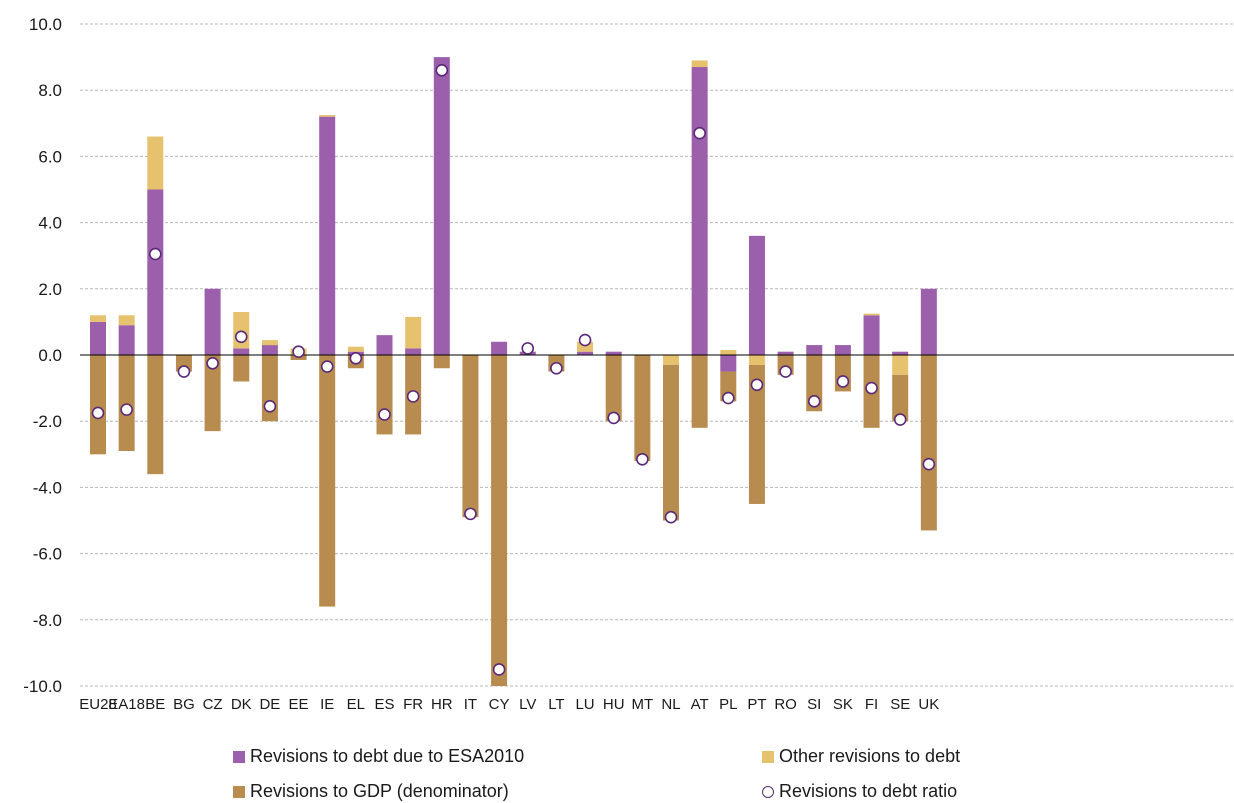  Describe the element at coordinates (728, 704) in the screenshot. I see `x-tick-label: PL` at that location.